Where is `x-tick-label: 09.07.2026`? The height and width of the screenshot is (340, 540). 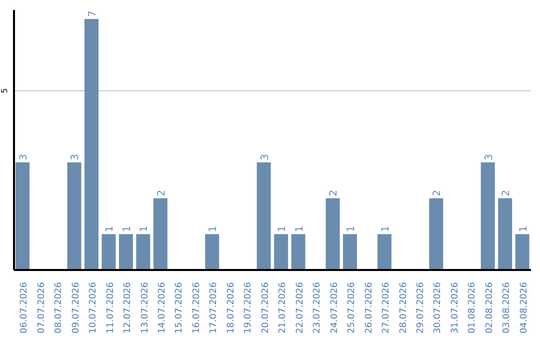 x-tick-label: 09.07.2026 is located at coordinates (76, 308).